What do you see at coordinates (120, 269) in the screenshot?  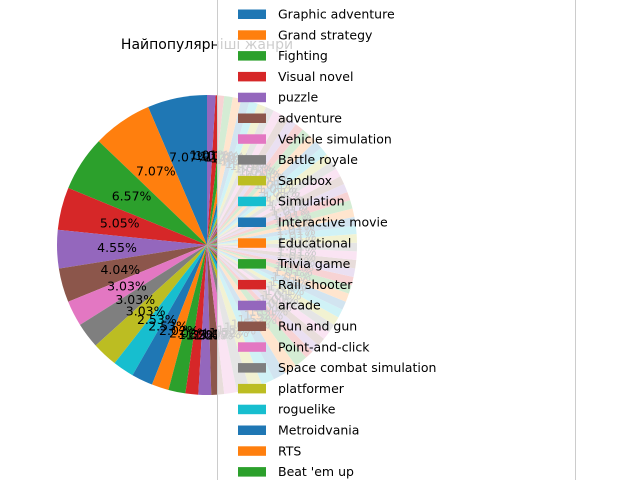 I see `percent-label: 4.04%` at bounding box center [120, 269].